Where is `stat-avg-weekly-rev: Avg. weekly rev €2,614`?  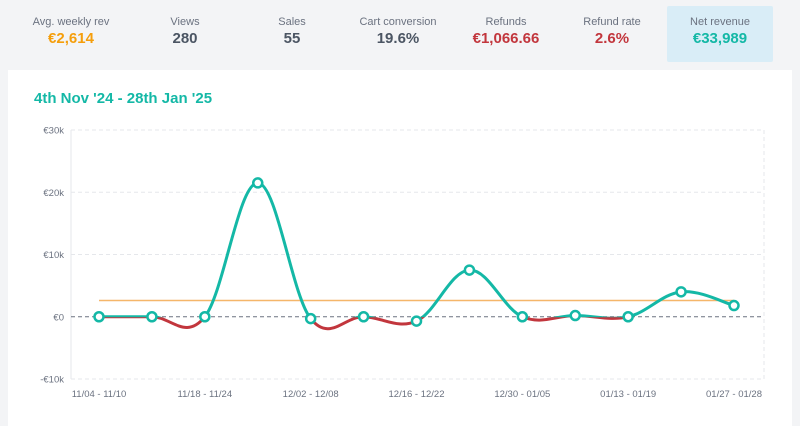
stat-avg-weekly-rev: Avg. weekly rev €2,614 is located at coordinates (71, 34).